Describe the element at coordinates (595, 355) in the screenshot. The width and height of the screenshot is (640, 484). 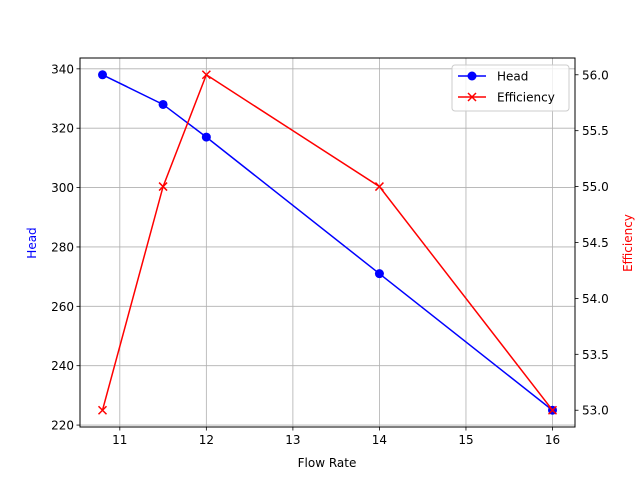
I see `y2-tick-label: 53.5` at that location.